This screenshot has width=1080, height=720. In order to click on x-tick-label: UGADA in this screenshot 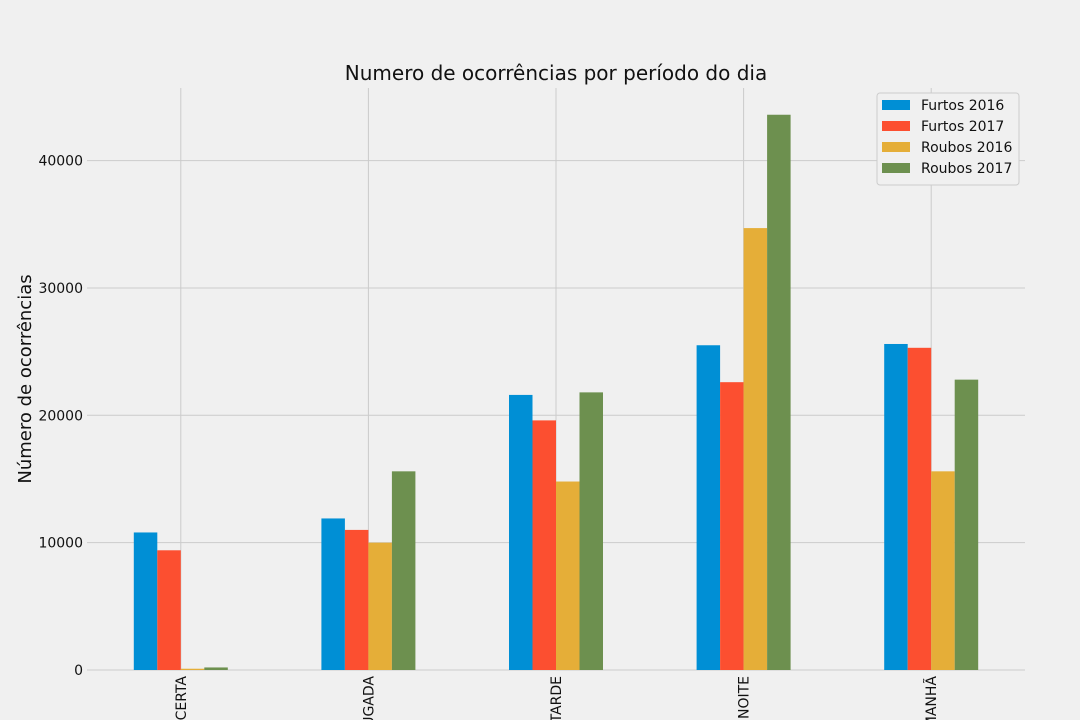, I will do `click(369, 698)`.